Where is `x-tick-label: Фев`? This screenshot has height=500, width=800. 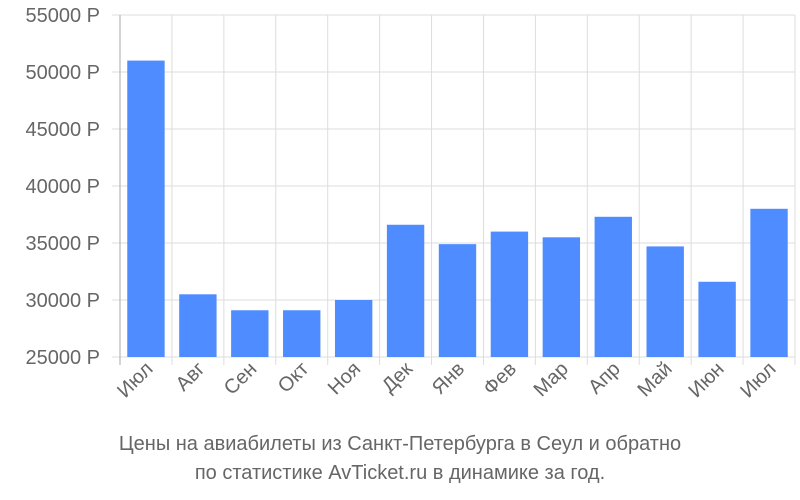 x-tick-label: Фев is located at coordinates (500, 379).